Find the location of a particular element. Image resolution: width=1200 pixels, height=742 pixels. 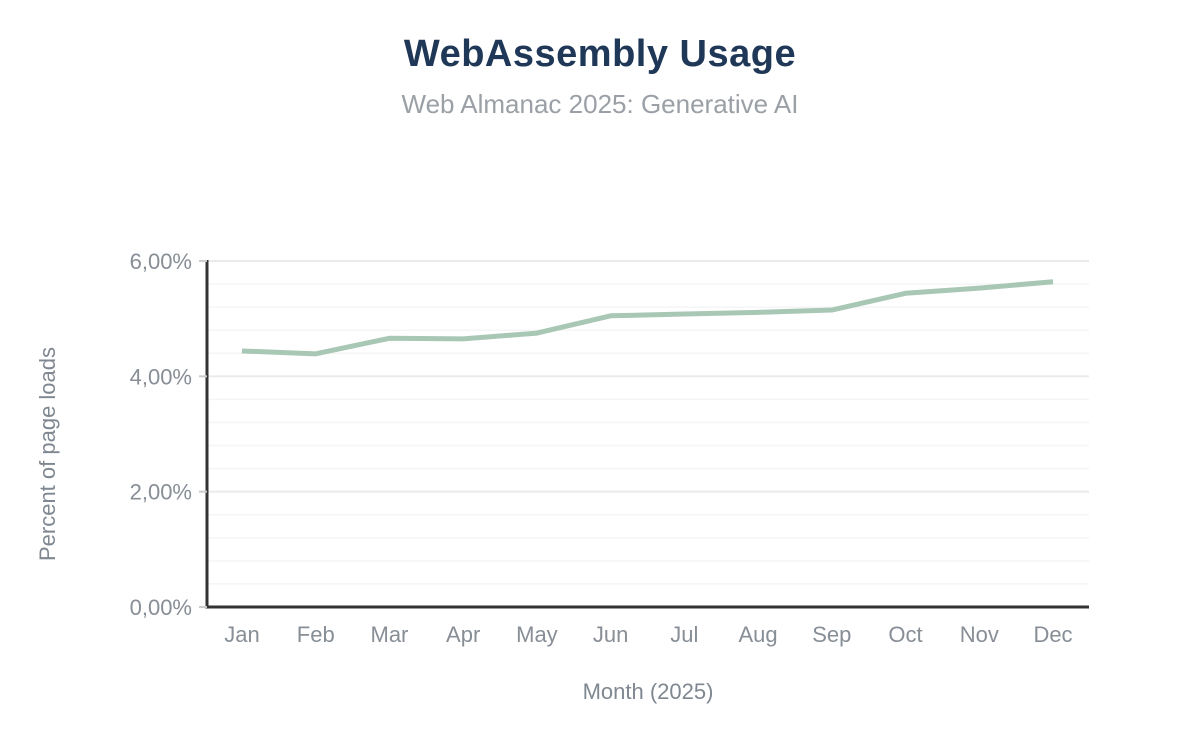

x-tick-label: Aug is located at coordinates (758, 634).